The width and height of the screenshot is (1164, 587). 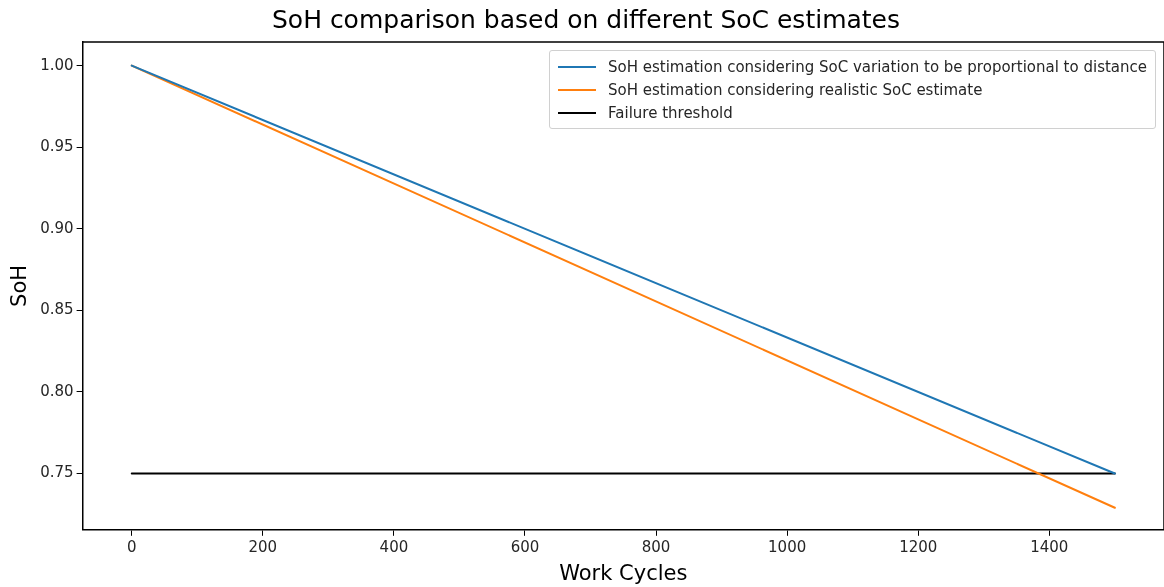 I want to click on x-tick-label: 1400, so click(x=1049, y=546).